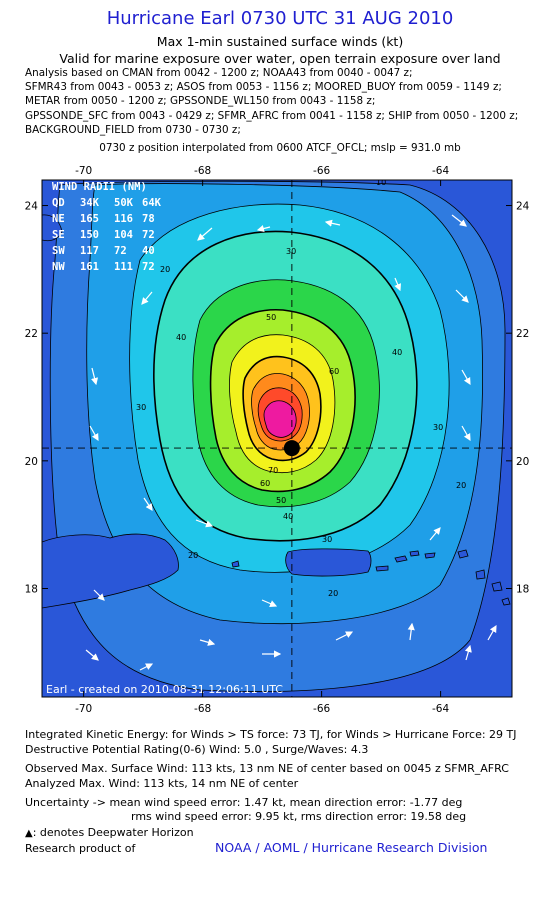  What do you see at coordinates (103, 267) in the screenshot?
I see `wind-radii-row-nw: NW 161 111 72` at bounding box center [103, 267].